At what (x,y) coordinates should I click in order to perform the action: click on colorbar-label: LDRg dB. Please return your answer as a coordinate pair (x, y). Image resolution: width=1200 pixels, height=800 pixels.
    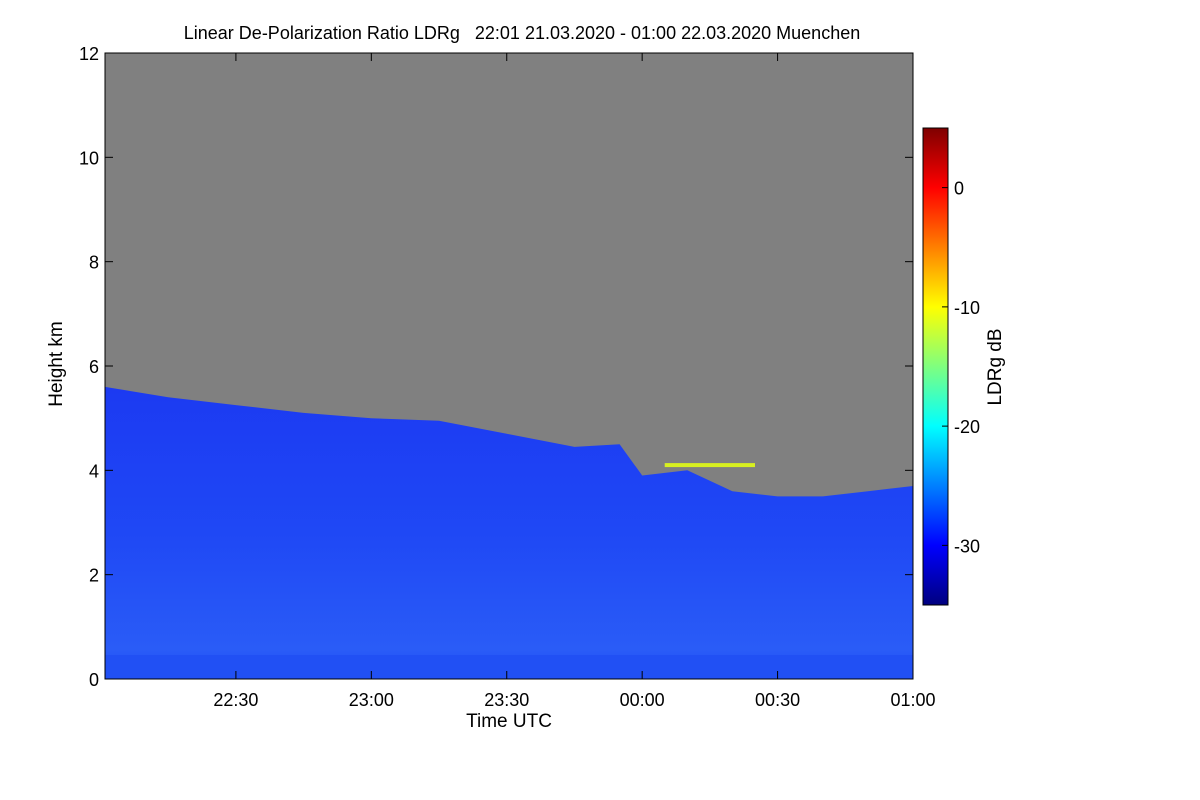
    Looking at the image, I should click on (995, 366).